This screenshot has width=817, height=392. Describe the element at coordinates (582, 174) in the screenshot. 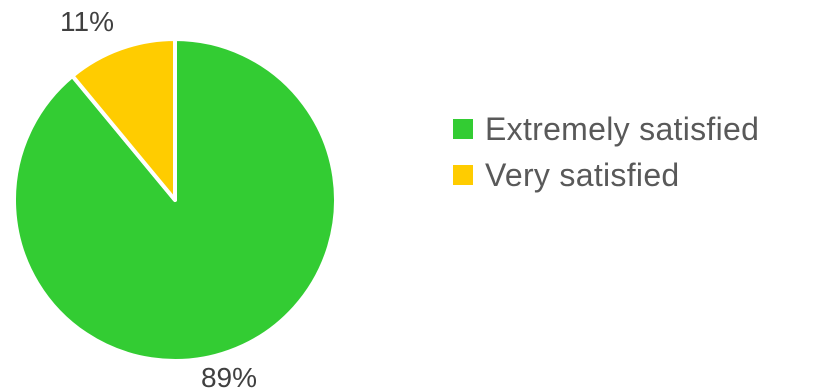

I see `legend-label-very-satisfied: Very satisfied` at that location.